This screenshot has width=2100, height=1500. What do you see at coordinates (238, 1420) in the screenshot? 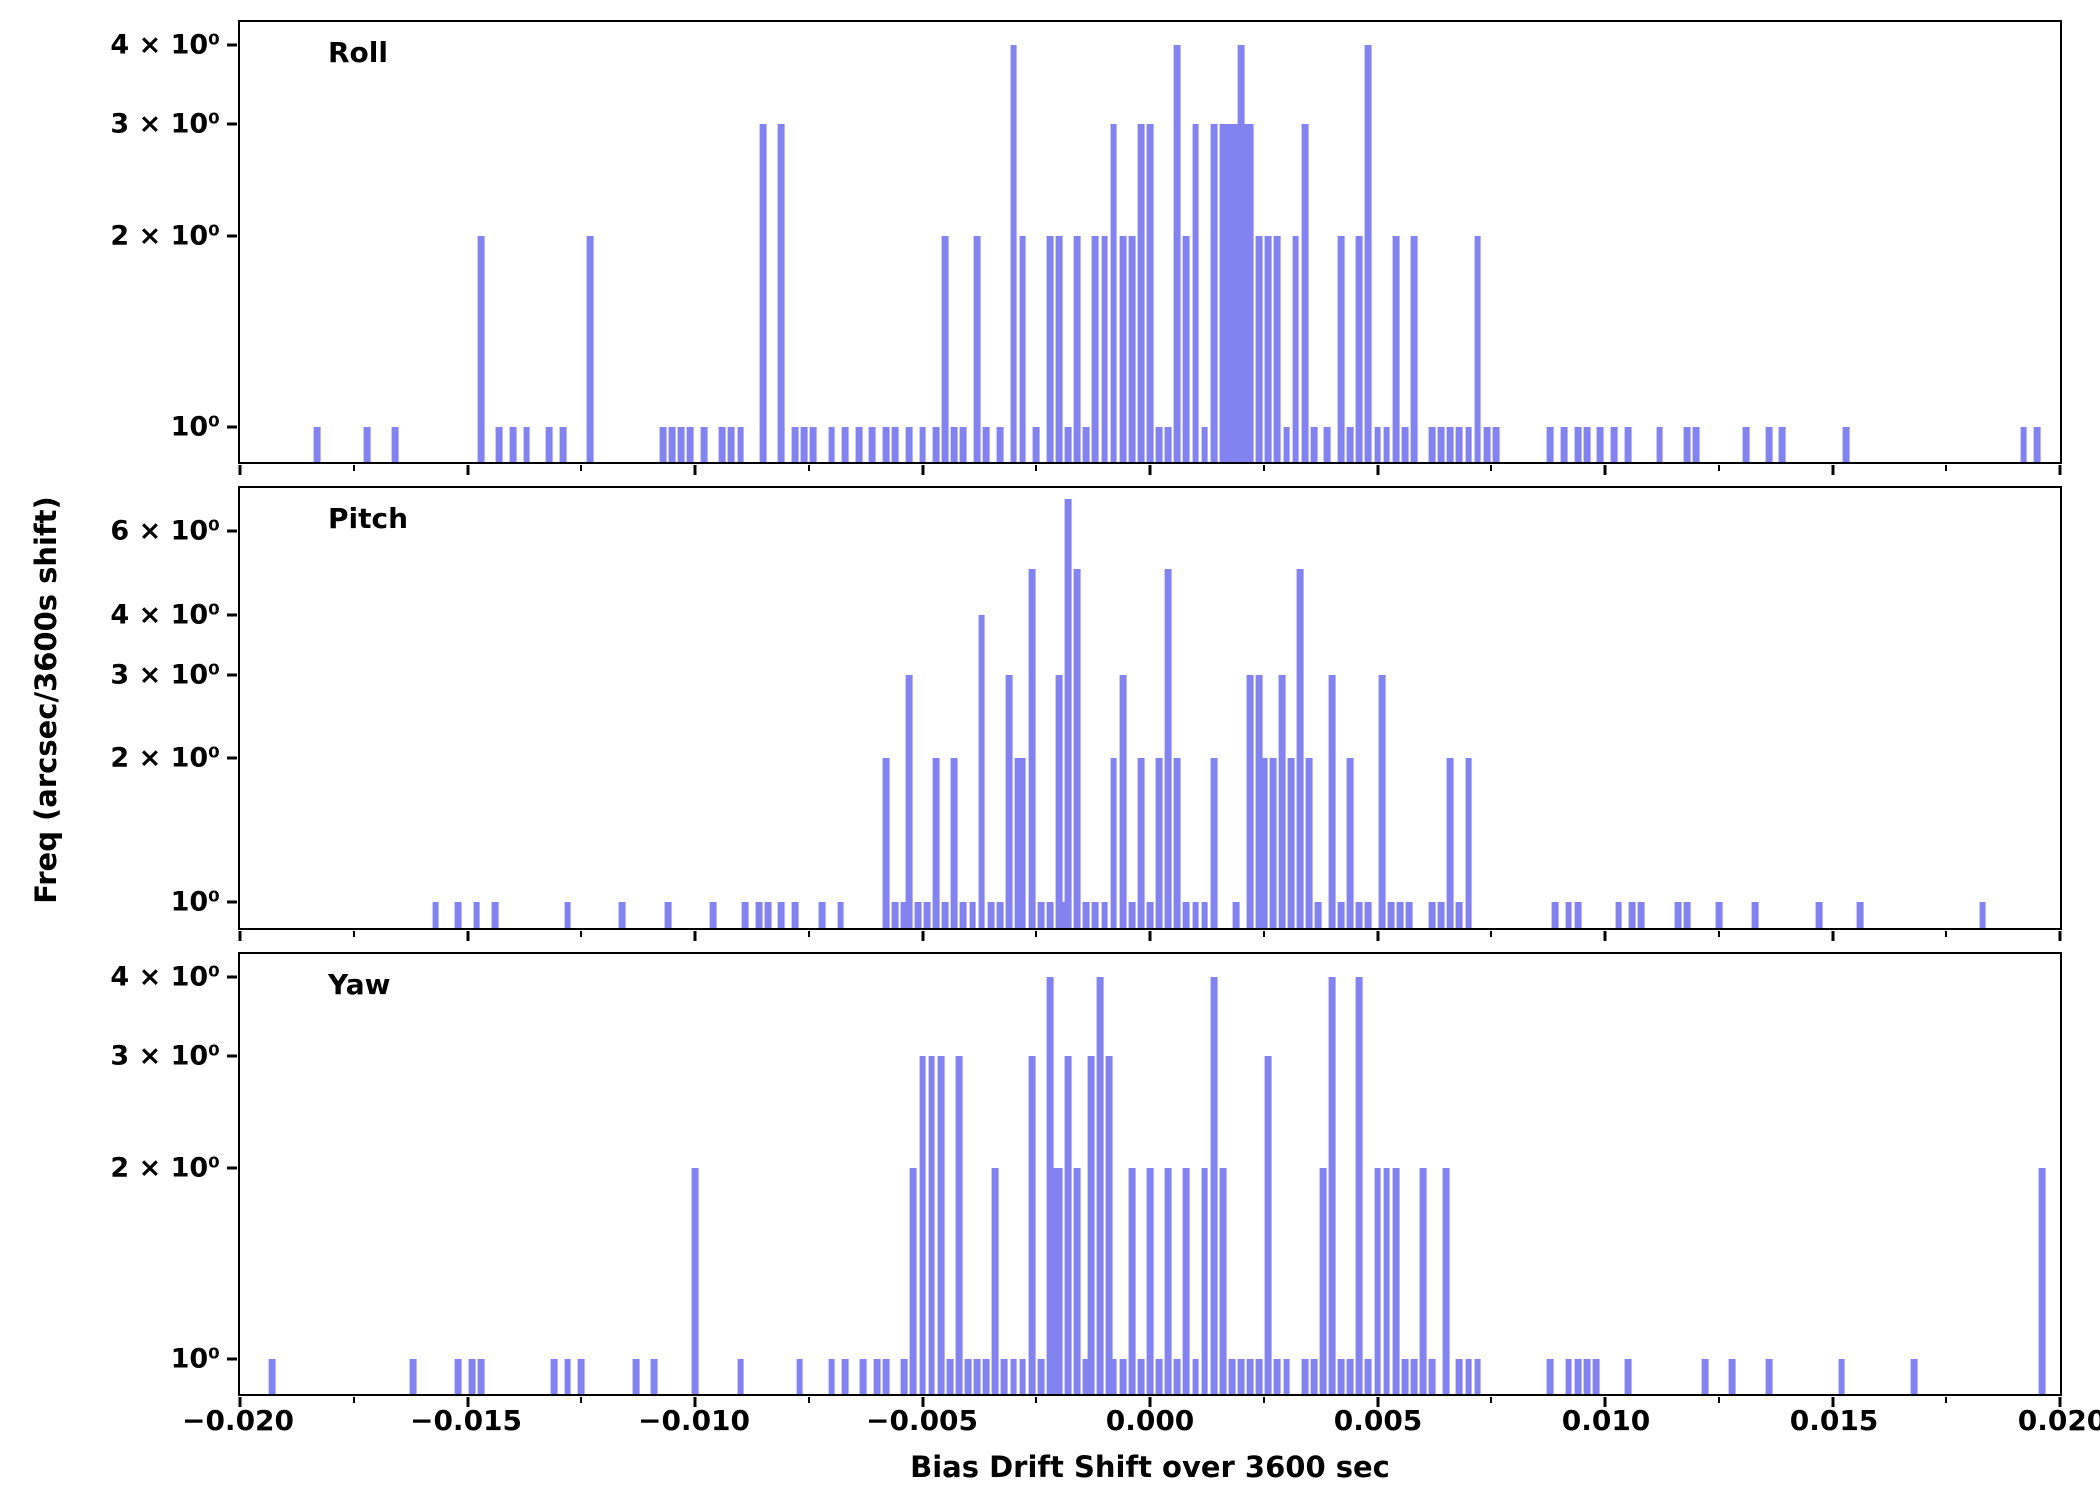
I see `x-tick-label: −0.020` at bounding box center [238, 1420].